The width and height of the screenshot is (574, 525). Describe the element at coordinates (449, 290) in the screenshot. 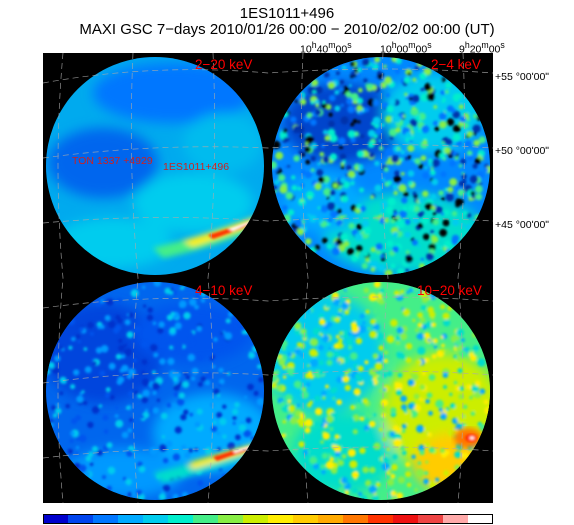

I see `band-label-10-20kev: 10−20 keV` at that location.